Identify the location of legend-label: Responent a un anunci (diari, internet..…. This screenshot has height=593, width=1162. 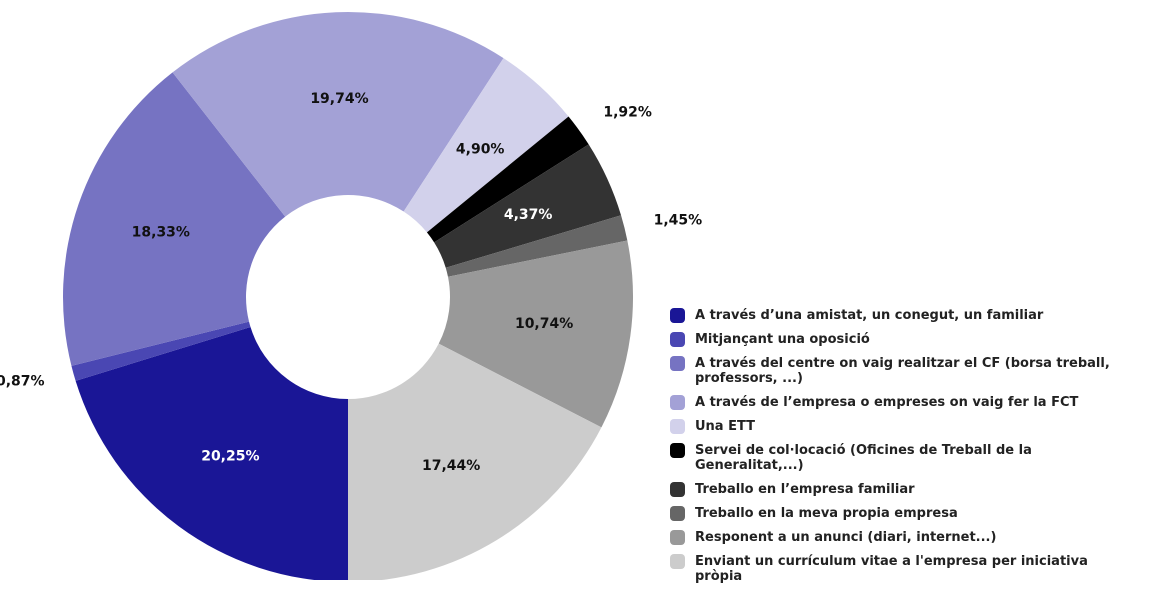
(846, 537).